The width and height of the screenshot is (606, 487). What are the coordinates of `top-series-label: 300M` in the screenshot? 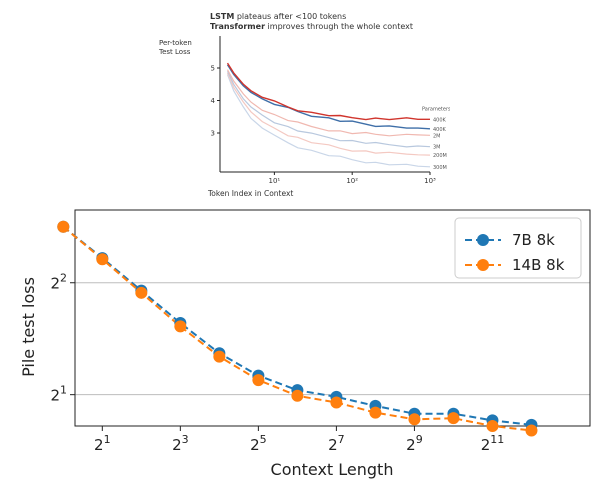 It's located at (440, 168).